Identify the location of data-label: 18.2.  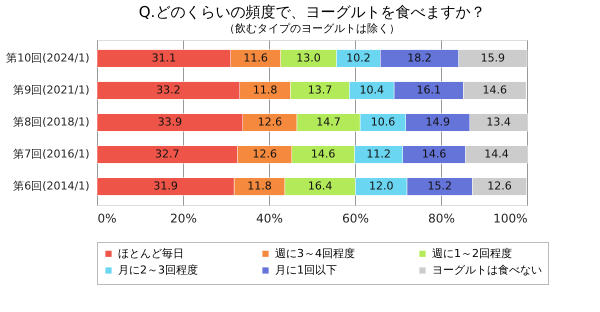
(419, 57).